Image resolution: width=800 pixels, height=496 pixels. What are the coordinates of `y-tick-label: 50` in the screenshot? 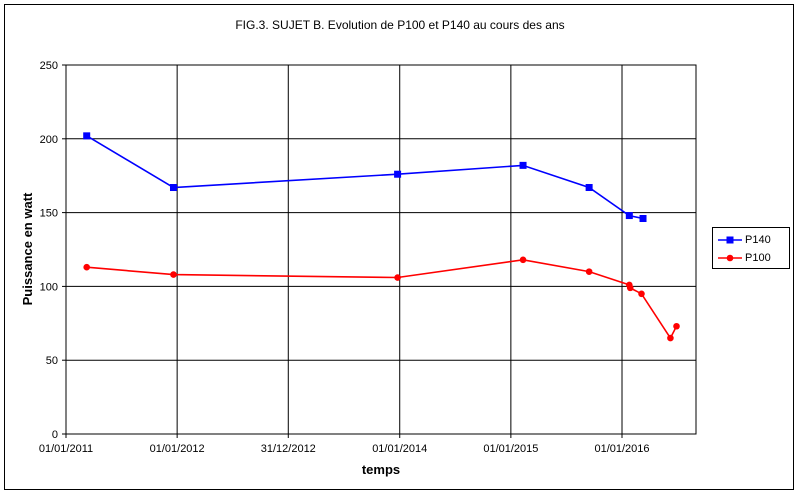 It's located at (52, 361).